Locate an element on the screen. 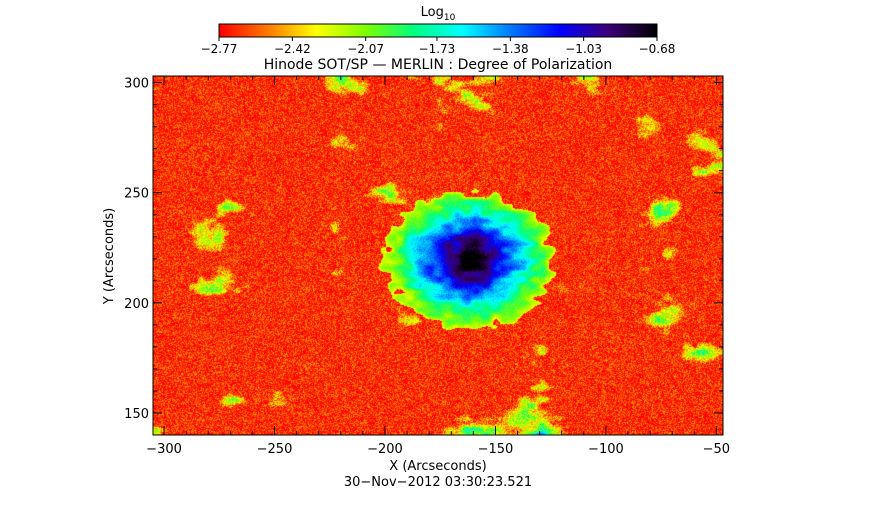 The image size is (875, 512). x-tick-label: −250 is located at coordinates (275, 449).